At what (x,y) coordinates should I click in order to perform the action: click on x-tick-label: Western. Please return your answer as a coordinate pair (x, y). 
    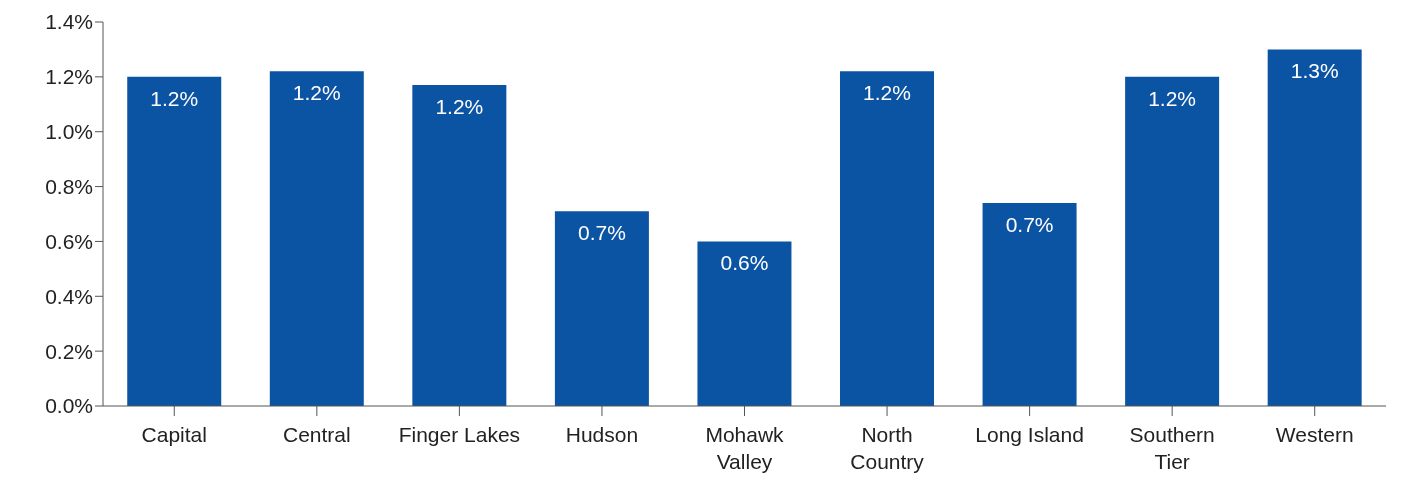
    Looking at the image, I should click on (1314, 434).